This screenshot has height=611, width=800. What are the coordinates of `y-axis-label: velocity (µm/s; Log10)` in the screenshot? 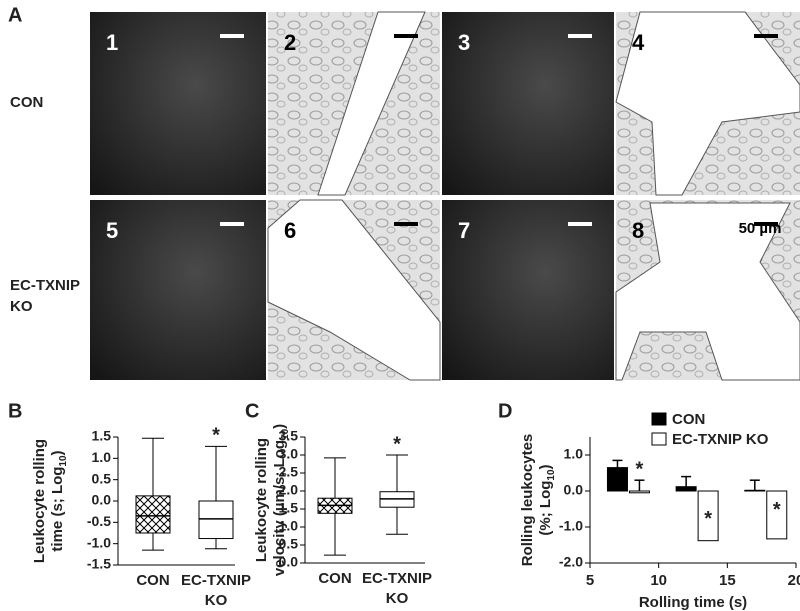 It's located at (281, 500).